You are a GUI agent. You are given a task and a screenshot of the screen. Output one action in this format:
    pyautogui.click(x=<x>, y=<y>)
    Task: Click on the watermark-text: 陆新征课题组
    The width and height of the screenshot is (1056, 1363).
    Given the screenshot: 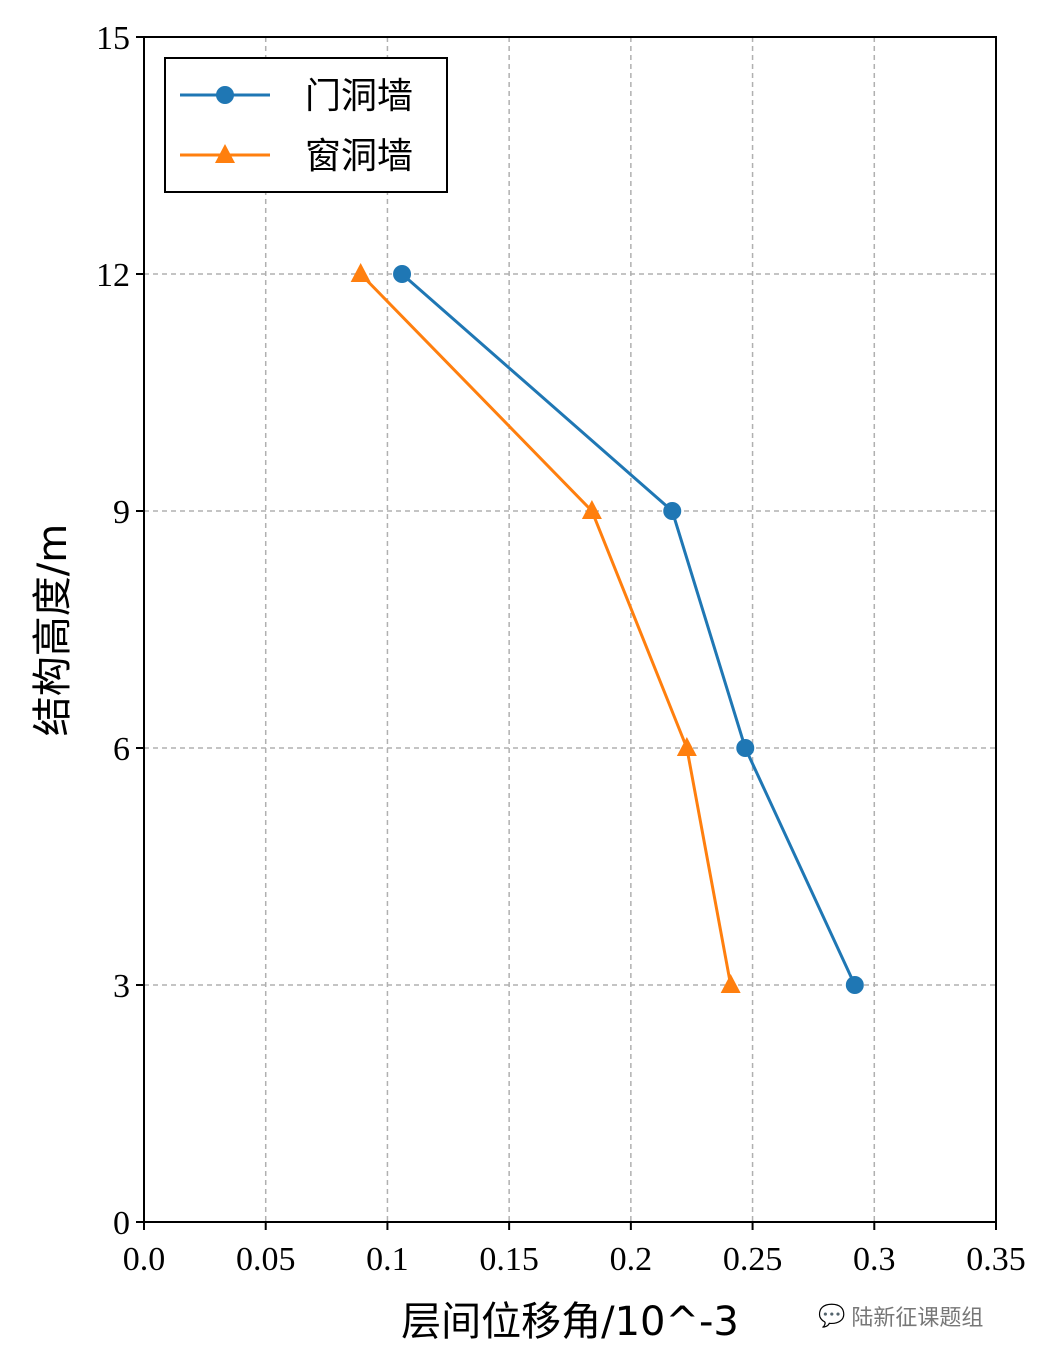 What is the action you would take?
    pyautogui.click(x=917, y=1318)
    